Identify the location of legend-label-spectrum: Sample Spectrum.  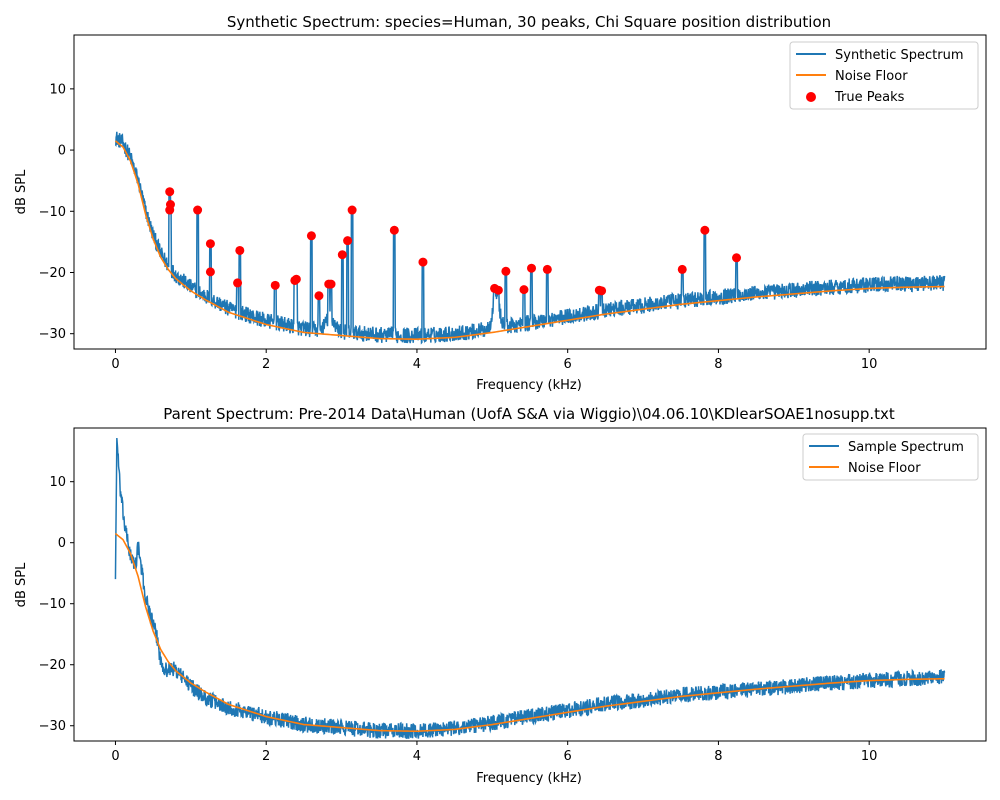
(906, 447).